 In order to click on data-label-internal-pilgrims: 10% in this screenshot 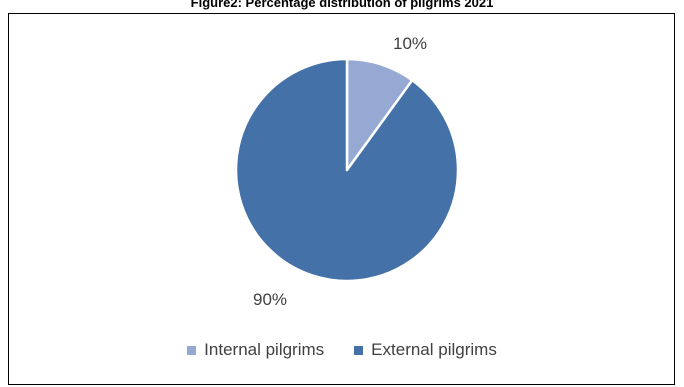, I will do `click(410, 43)`.